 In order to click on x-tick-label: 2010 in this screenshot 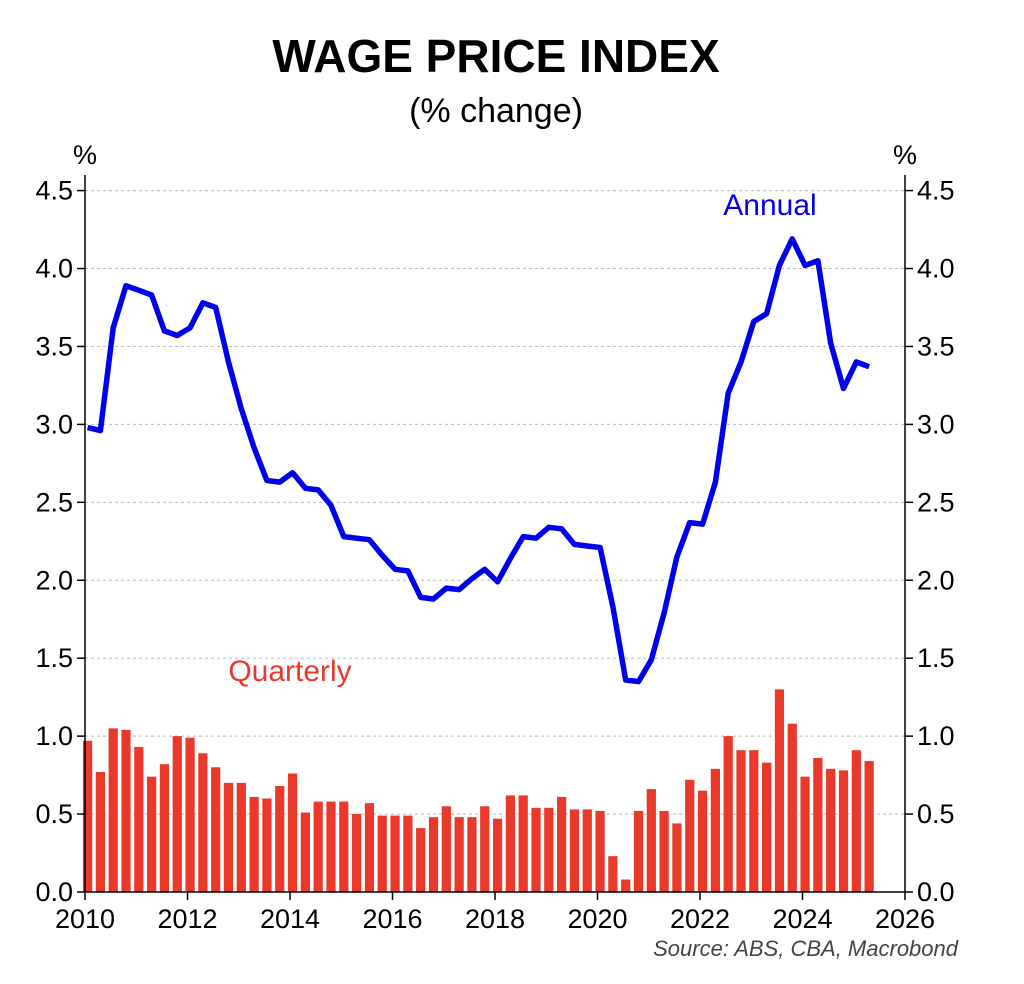, I will do `click(85, 919)`.